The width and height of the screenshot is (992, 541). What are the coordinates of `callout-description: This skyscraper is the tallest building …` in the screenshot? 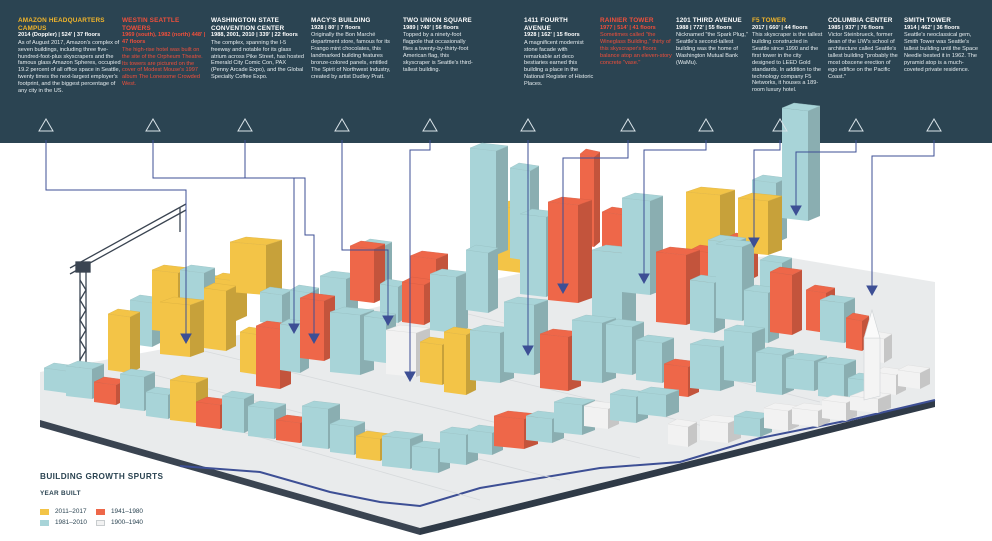 It's located at (787, 63).